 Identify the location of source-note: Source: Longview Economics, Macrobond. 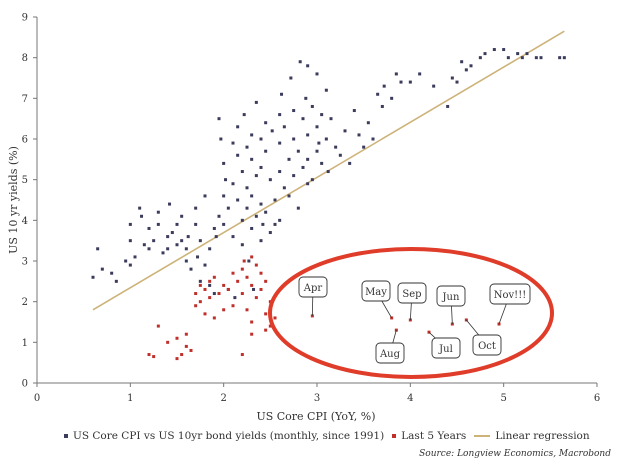
(515, 454).